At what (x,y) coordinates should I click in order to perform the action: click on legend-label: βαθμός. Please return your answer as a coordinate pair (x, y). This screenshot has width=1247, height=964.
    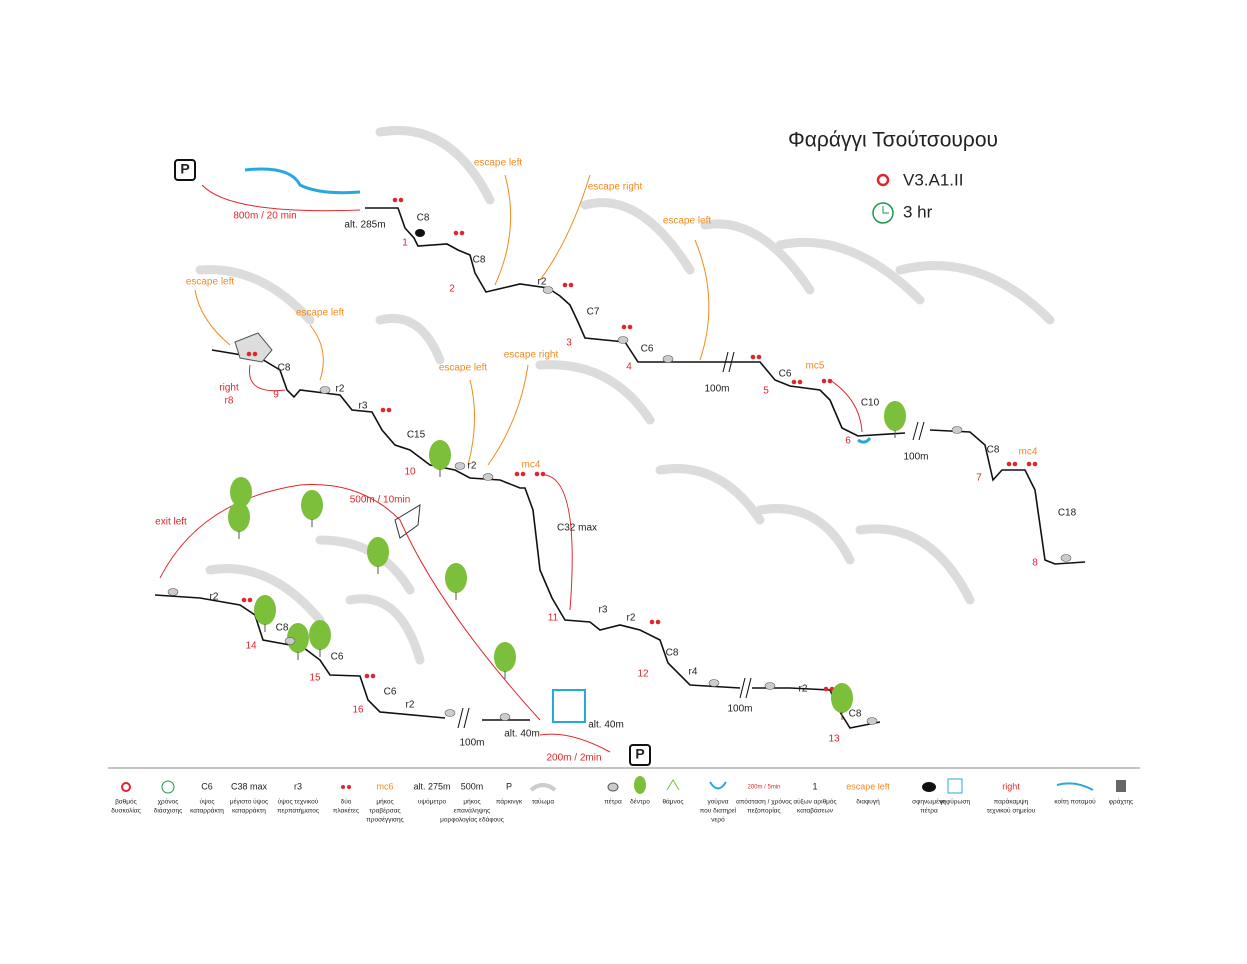
    Looking at the image, I should click on (126, 802).